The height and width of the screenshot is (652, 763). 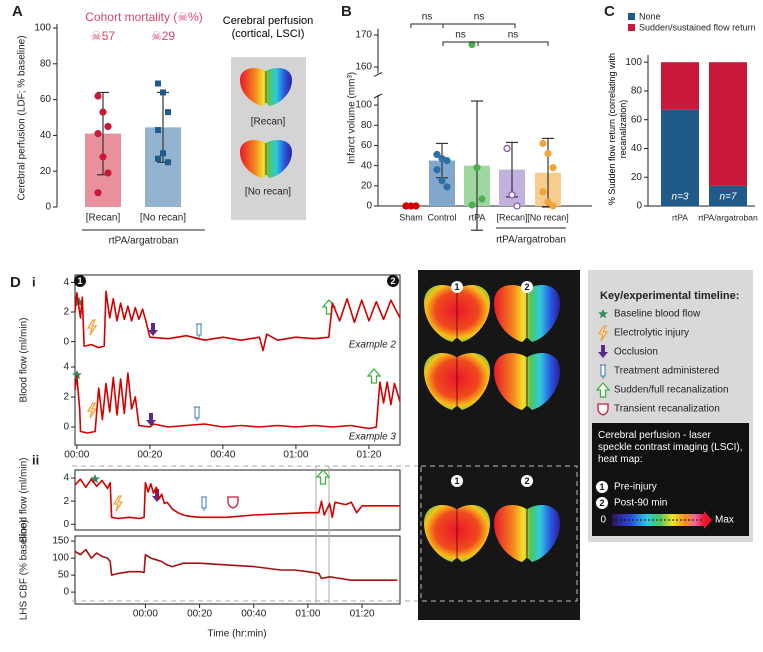 I want to click on icon-bolt, so click(x=92, y=410).